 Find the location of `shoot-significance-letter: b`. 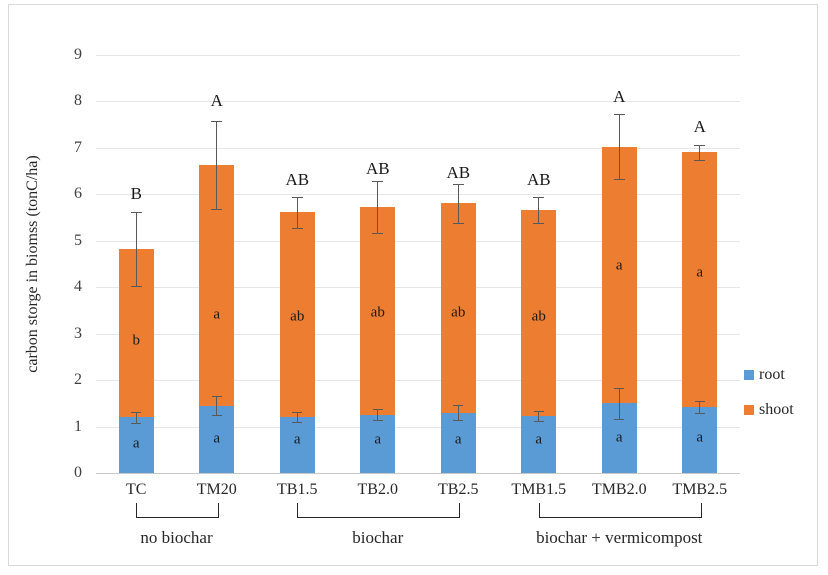

shoot-significance-letter: b is located at coordinates (136, 340).